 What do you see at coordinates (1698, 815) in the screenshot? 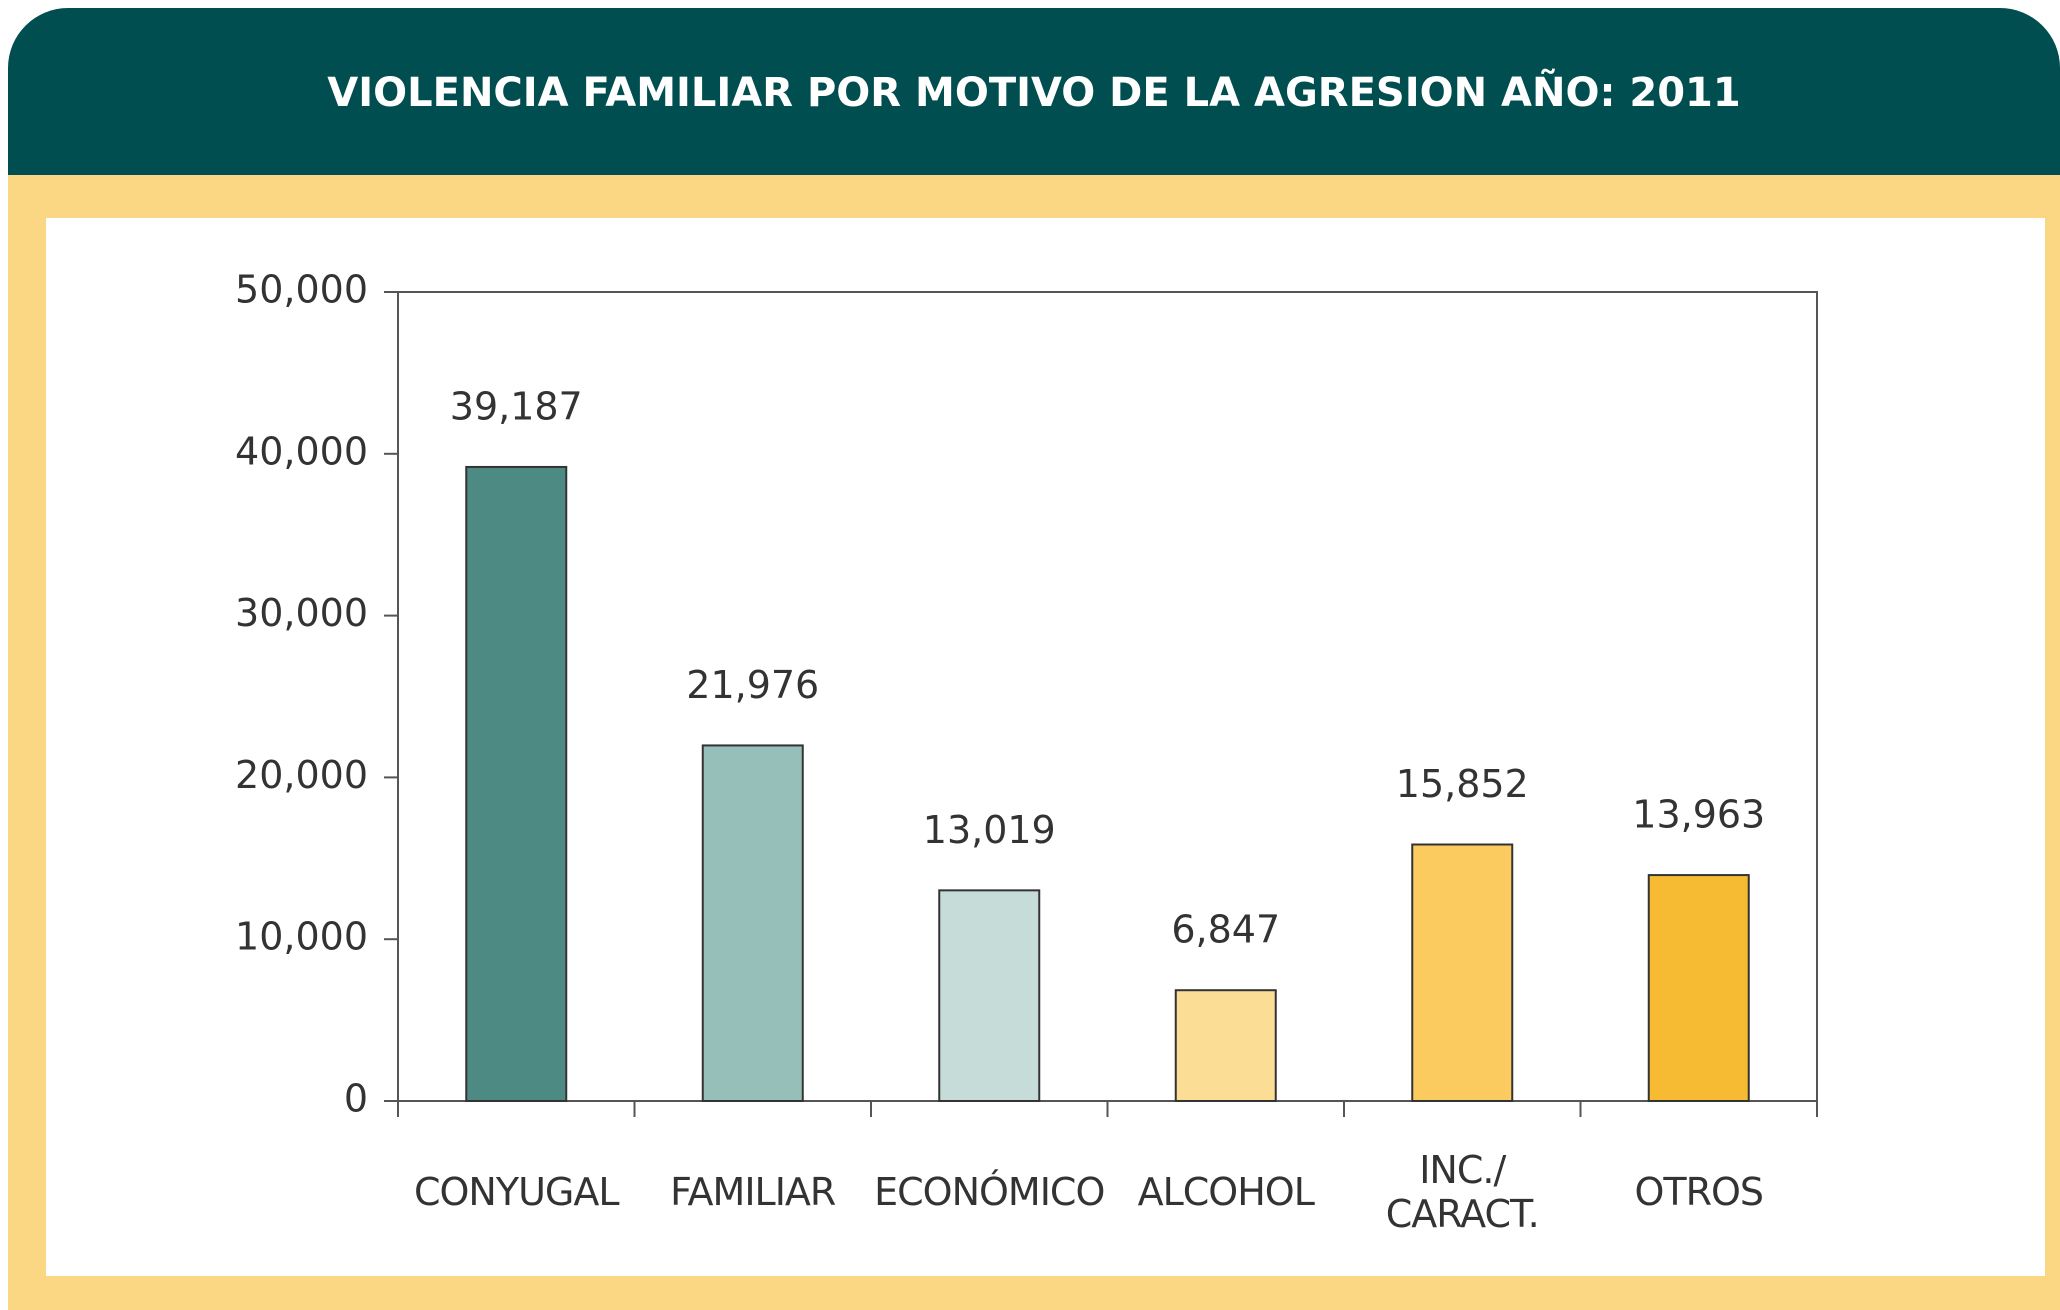
I see `value-label: 13,963` at bounding box center [1698, 815].